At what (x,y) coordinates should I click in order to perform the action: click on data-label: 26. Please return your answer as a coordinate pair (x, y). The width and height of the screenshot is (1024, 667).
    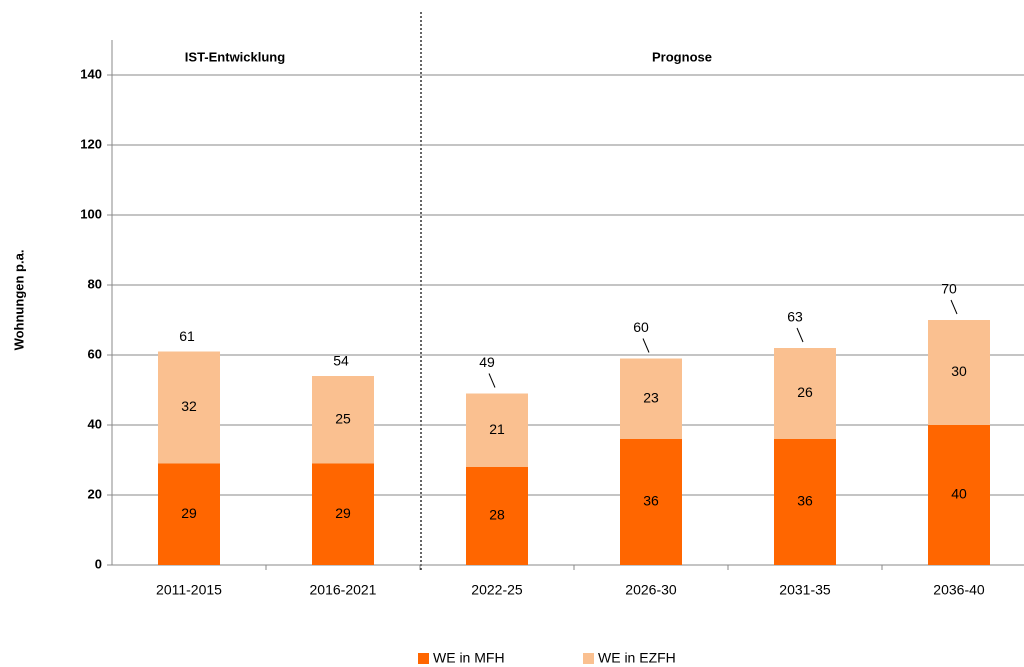
    Looking at the image, I should click on (805, 392).